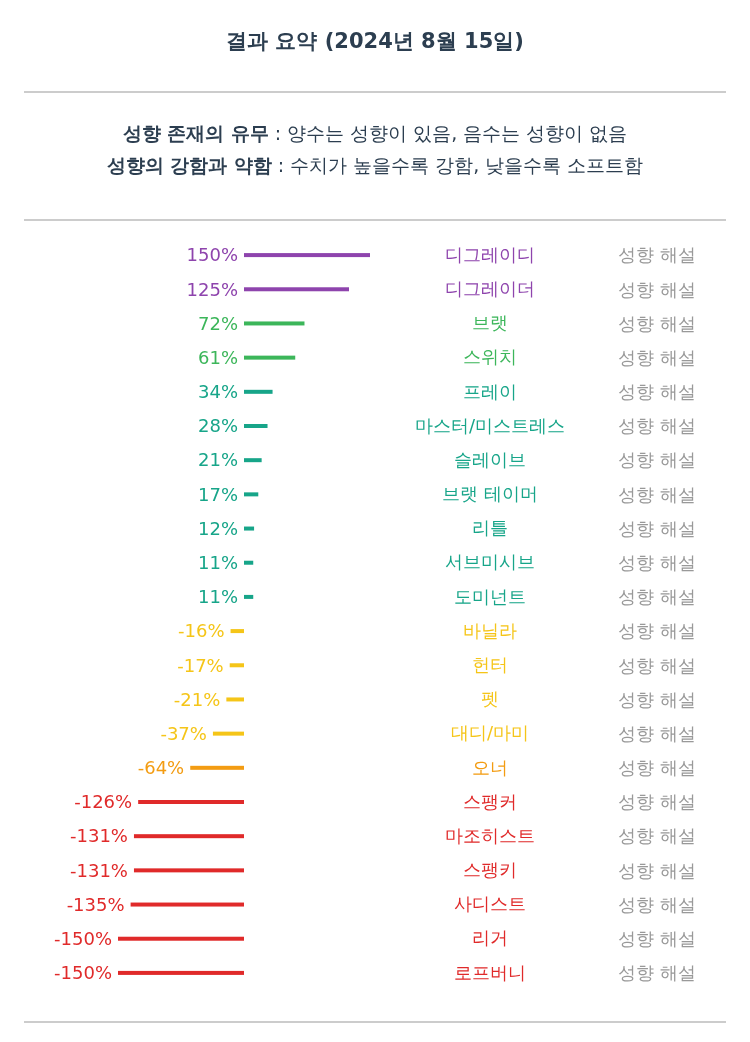 This screenshot has width=750, height=1042. What do you see at coordinates (490, 733) in the screenshot?
I see `y-tick-label: 대디/마미` at bounding box center [490, 733].